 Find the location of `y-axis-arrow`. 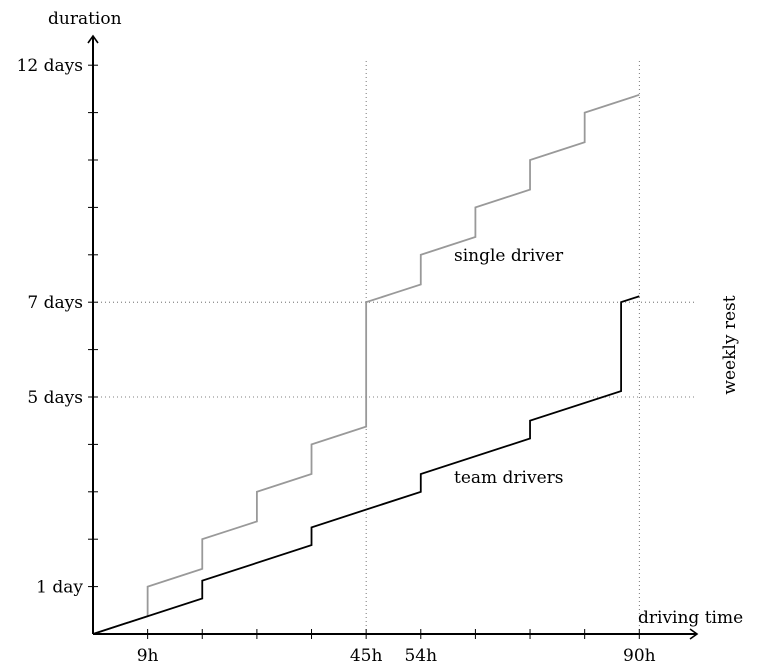

y-axis-arrow is located at coordinates (93, 39).